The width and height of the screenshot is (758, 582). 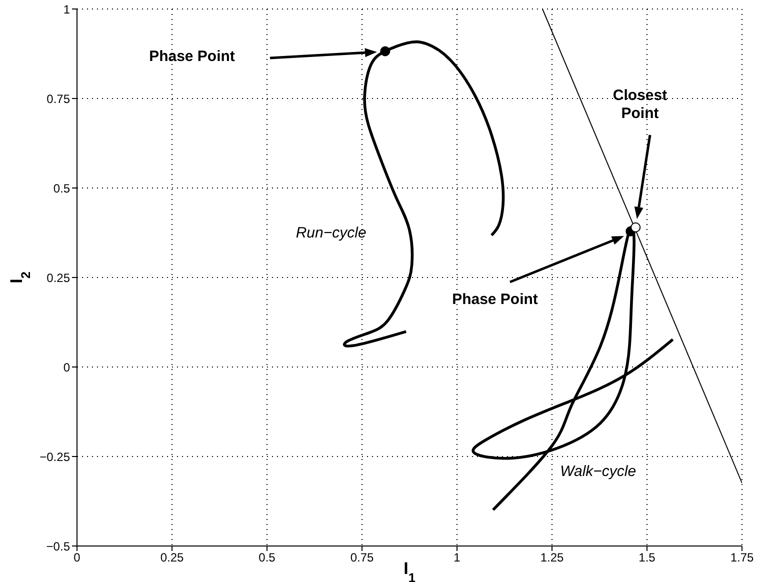 What do you see at coordinates (267, 557) in the screenshot?
I see `x-tick-label: 0.5` at bounding box center [267, 557].